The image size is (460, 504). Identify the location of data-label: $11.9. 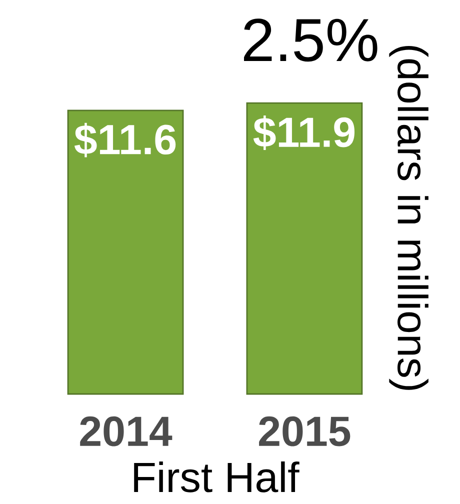
(304, 133).